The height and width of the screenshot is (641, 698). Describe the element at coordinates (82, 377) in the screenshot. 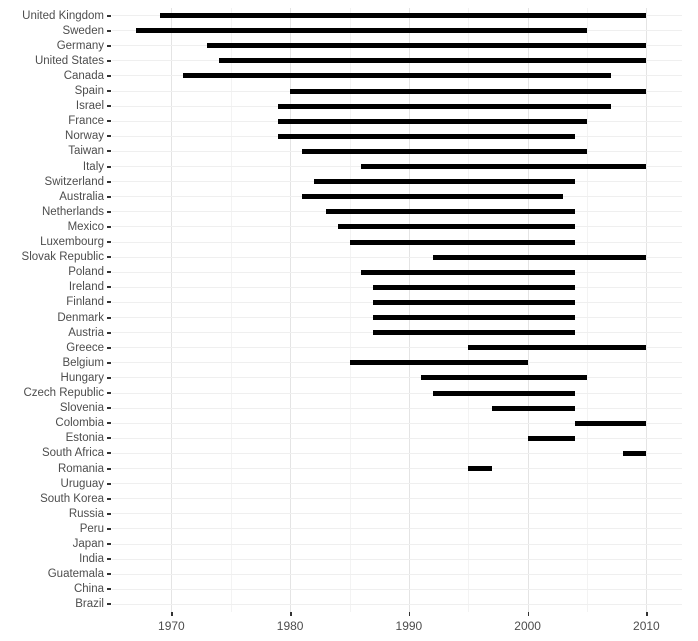

I see `country-label: Hungary` at that location.